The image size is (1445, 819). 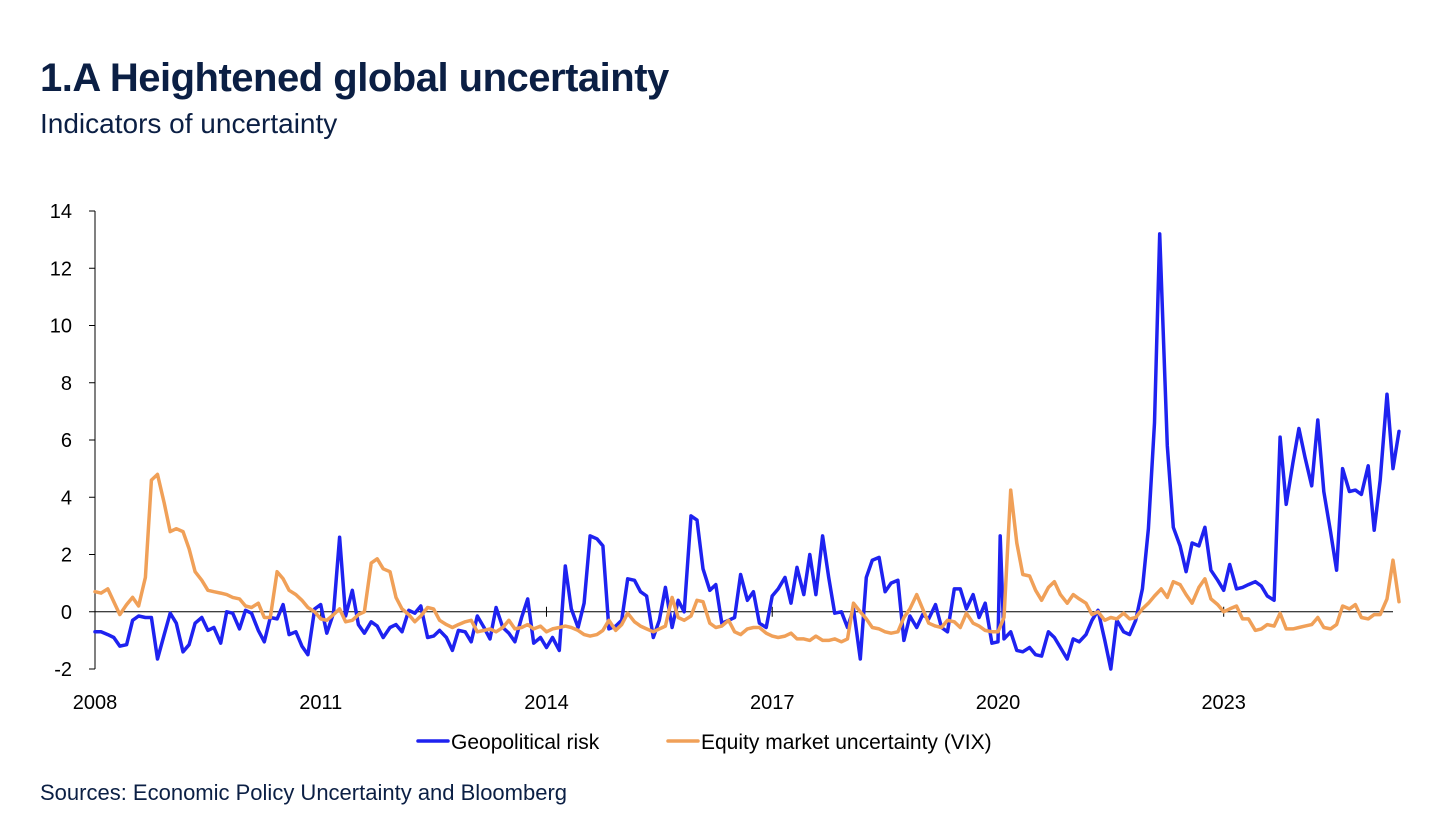 I want to click on x-tick-label: 2020, so click(x=998, y=703).